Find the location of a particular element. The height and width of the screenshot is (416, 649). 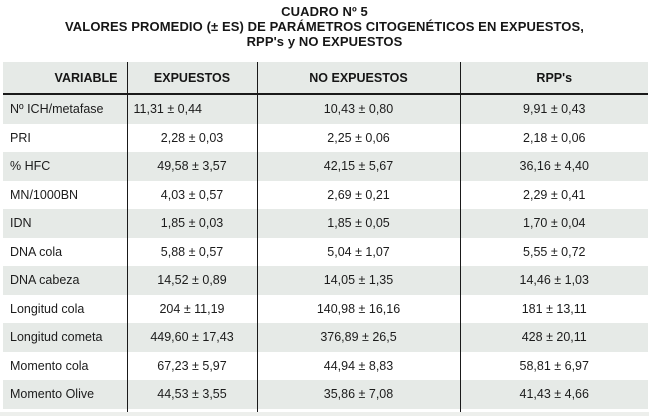

cell-expuestos: 204 ± 11,19 is located at coordinates (191, 308).